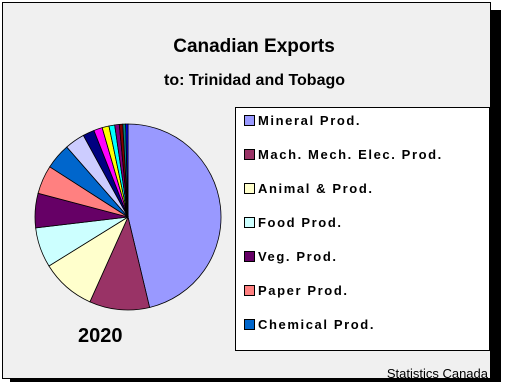  Describe the element at coordinates (255, 80) in the screenshot. I see `chart-subtitle: to: Trinidad and Tobago` at that location.